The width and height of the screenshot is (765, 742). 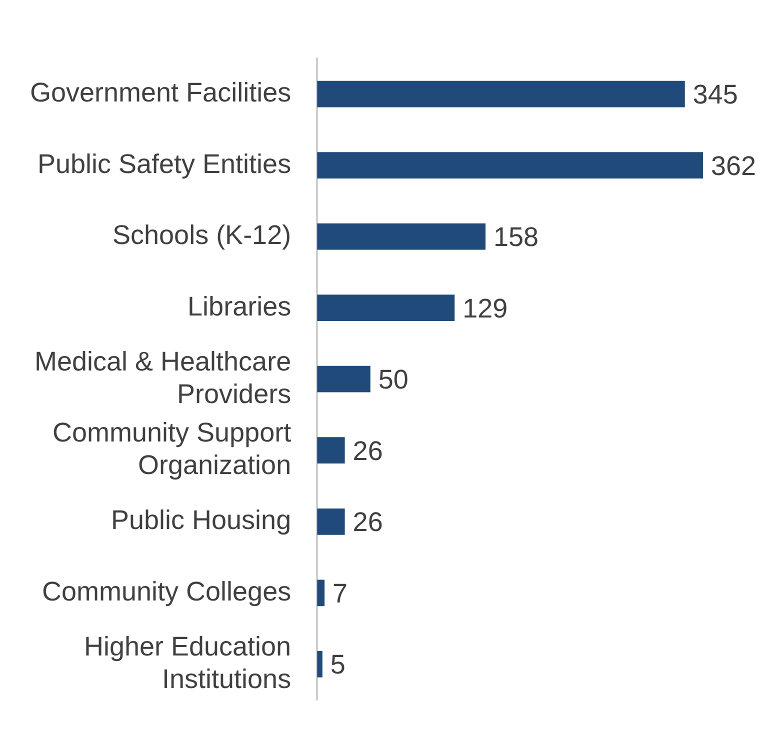 What do you see at coordinates (715, 94) in the screenshot?
I see `data-label: 345` at bounding box center [715, 94].